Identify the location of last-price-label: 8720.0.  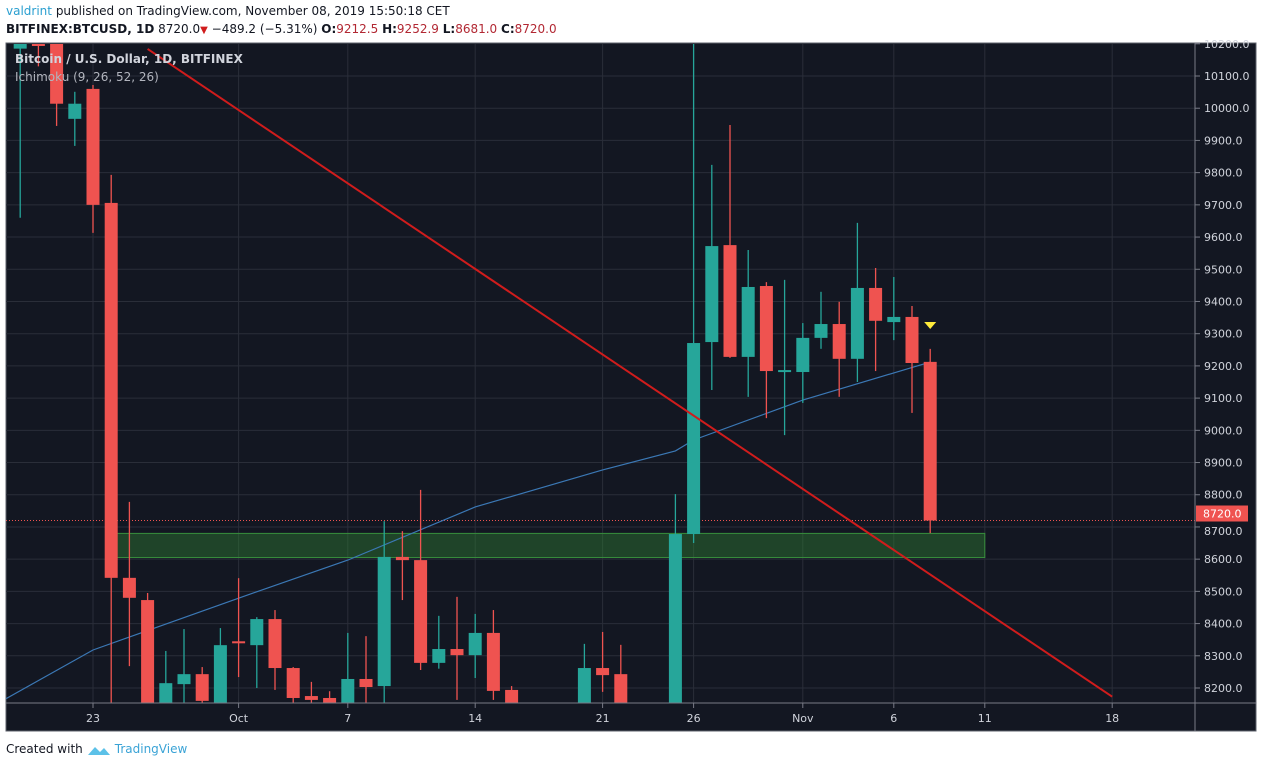
(1222, 514).